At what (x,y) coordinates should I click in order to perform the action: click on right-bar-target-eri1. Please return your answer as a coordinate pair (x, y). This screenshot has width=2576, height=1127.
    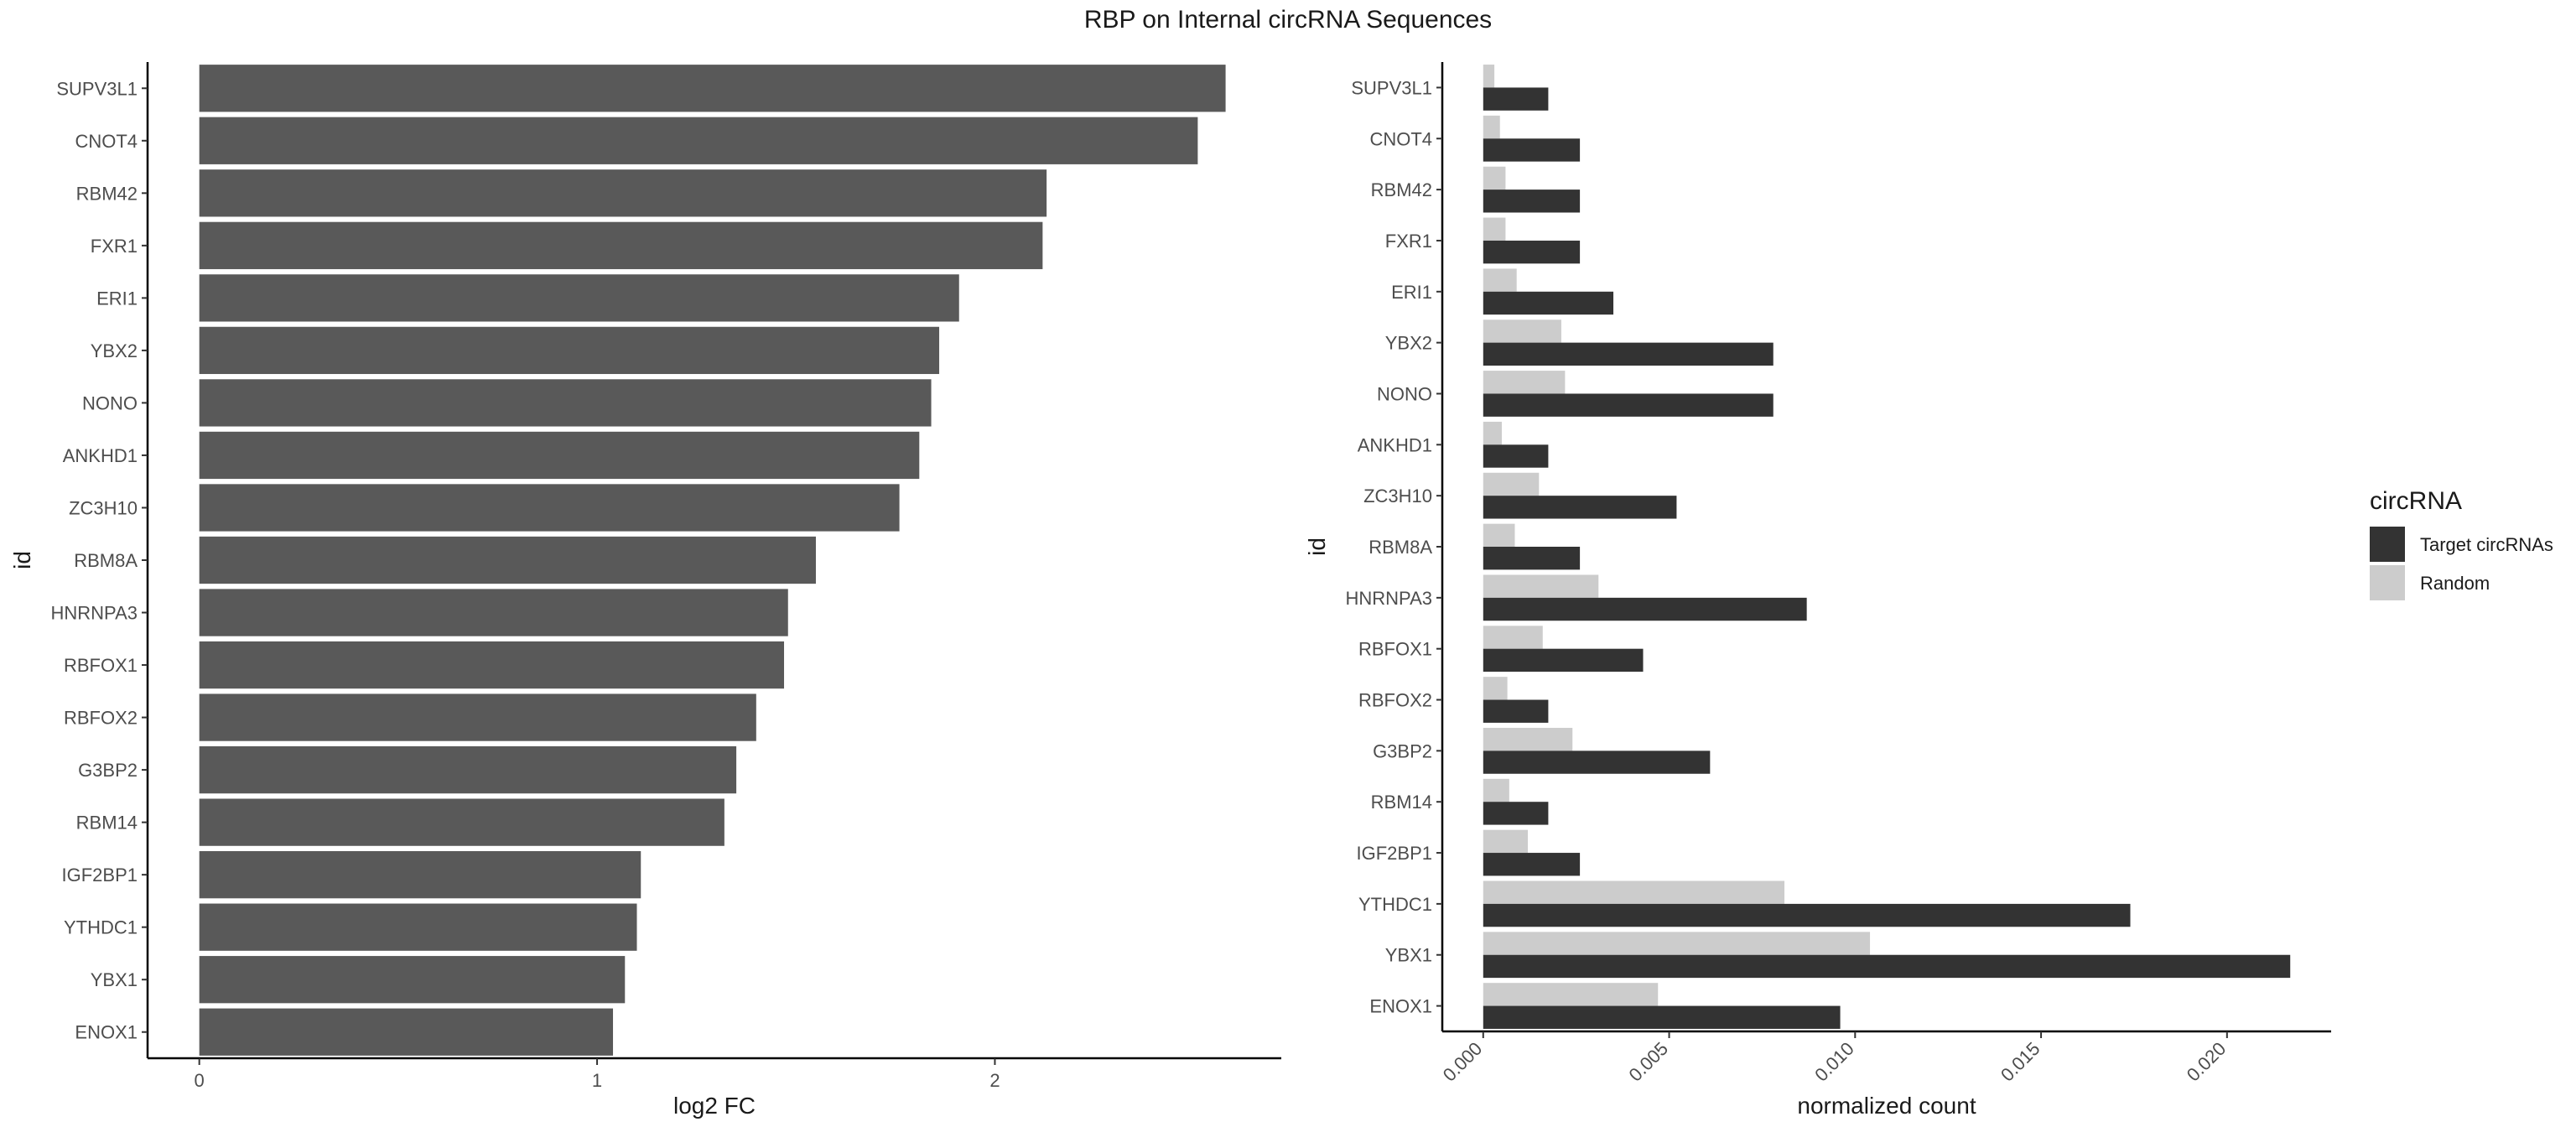
    Looking at the image, I should click on (1548, 303).